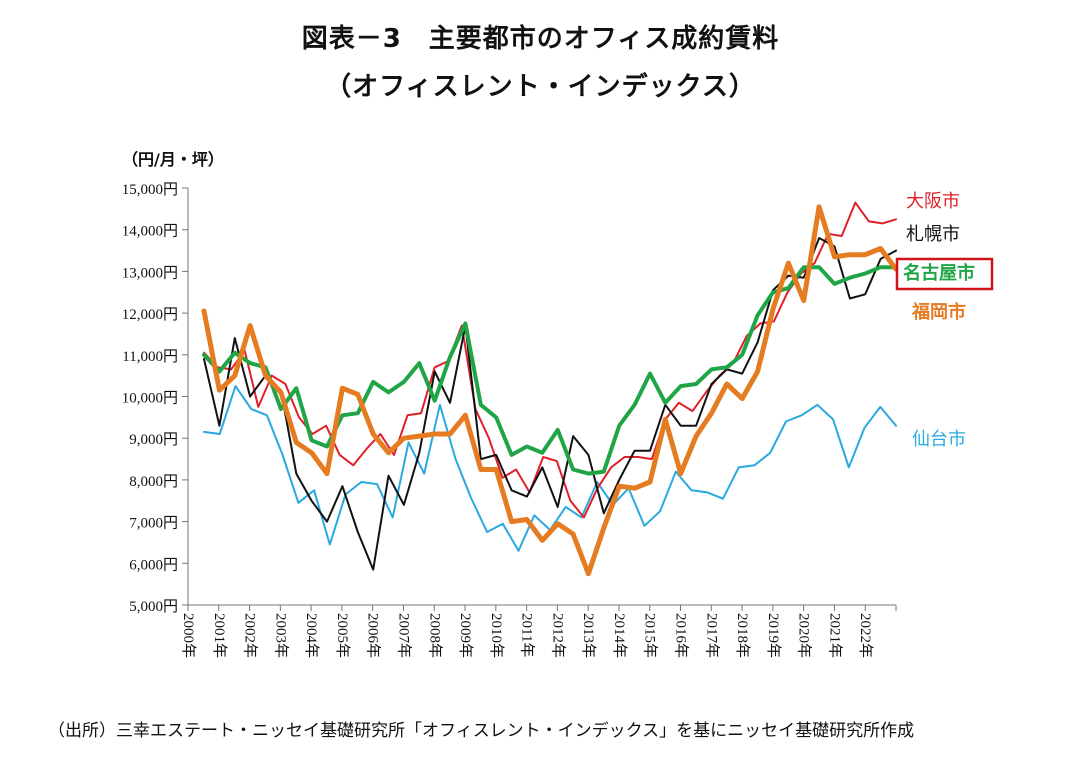 This screenshot has width=1081, height=774. Describe the element at coordinates (150, 273) in the screenshot. I see `y-tick-label: 13,000円` at that location.